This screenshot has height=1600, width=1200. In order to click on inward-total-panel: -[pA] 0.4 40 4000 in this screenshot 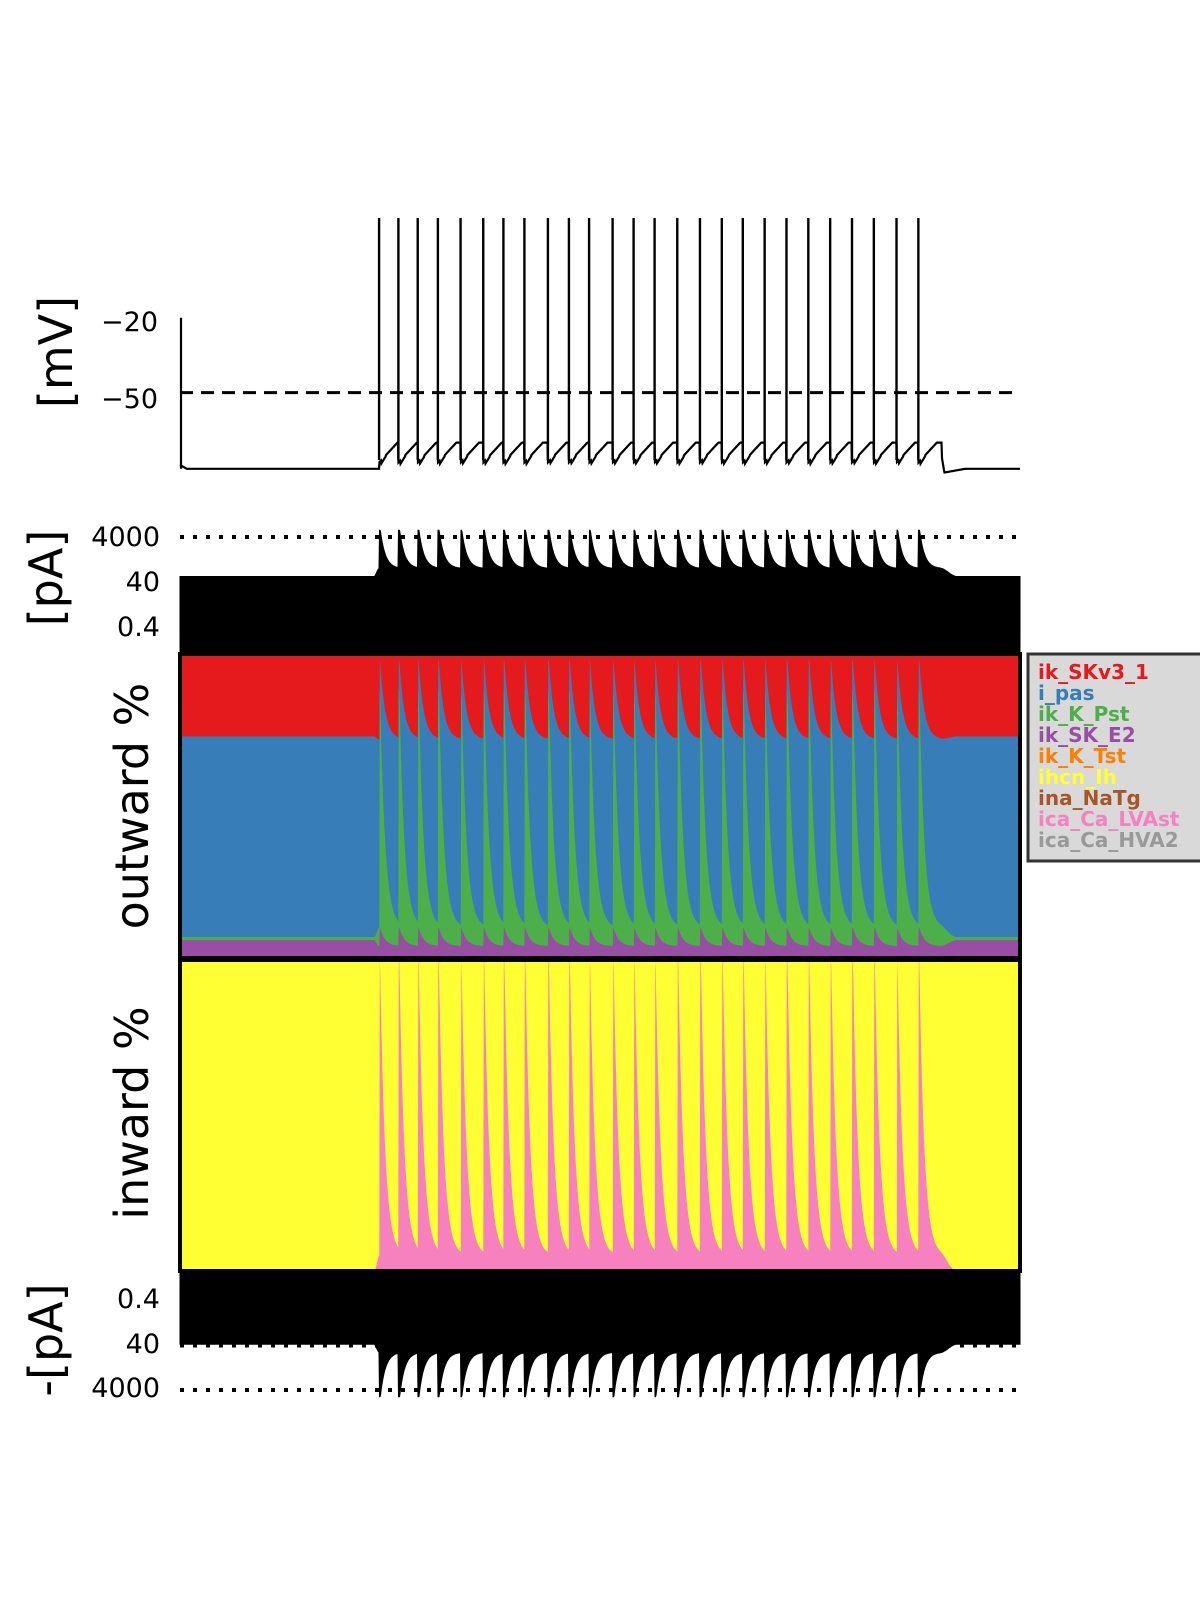, I will do `click(520, 1336)`.